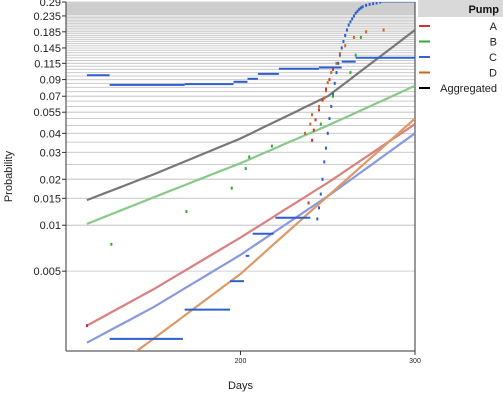 The width and height of the screenshot is (503, 402). I want to click on y-tick-label: 0.185, so click(47, 33).